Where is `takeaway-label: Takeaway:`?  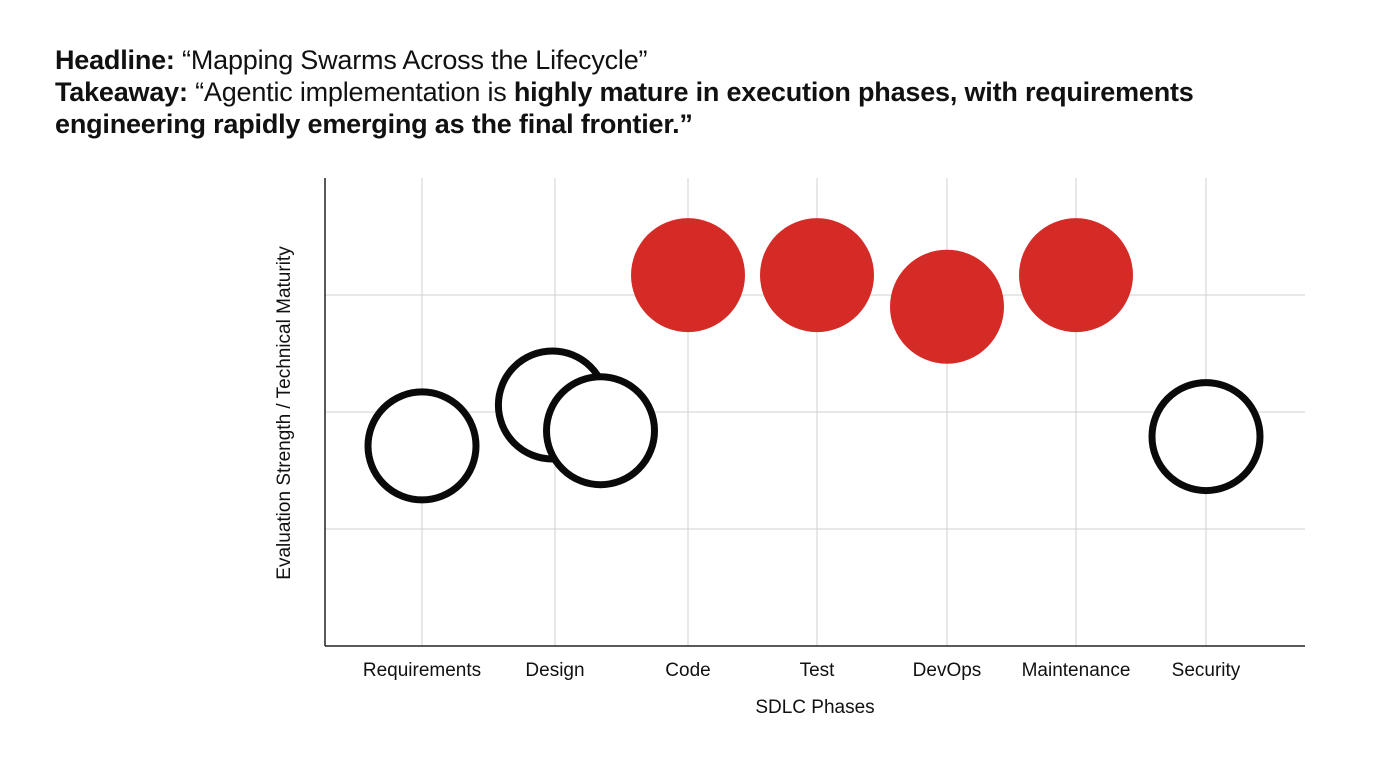 takeaway-label: Takeaway: is located at coordinates (121, 92).